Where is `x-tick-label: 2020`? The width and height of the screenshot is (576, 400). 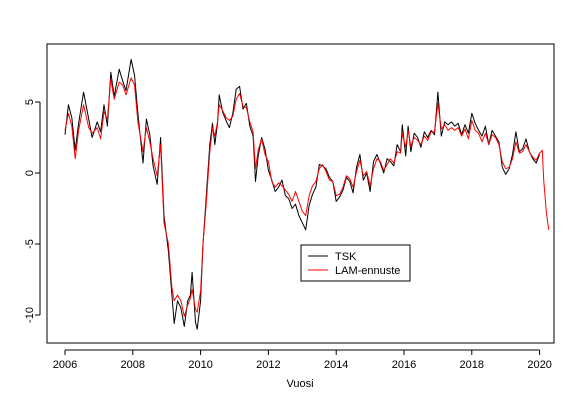
x-tick-label: 2020 is located at coordinates (539, 365).